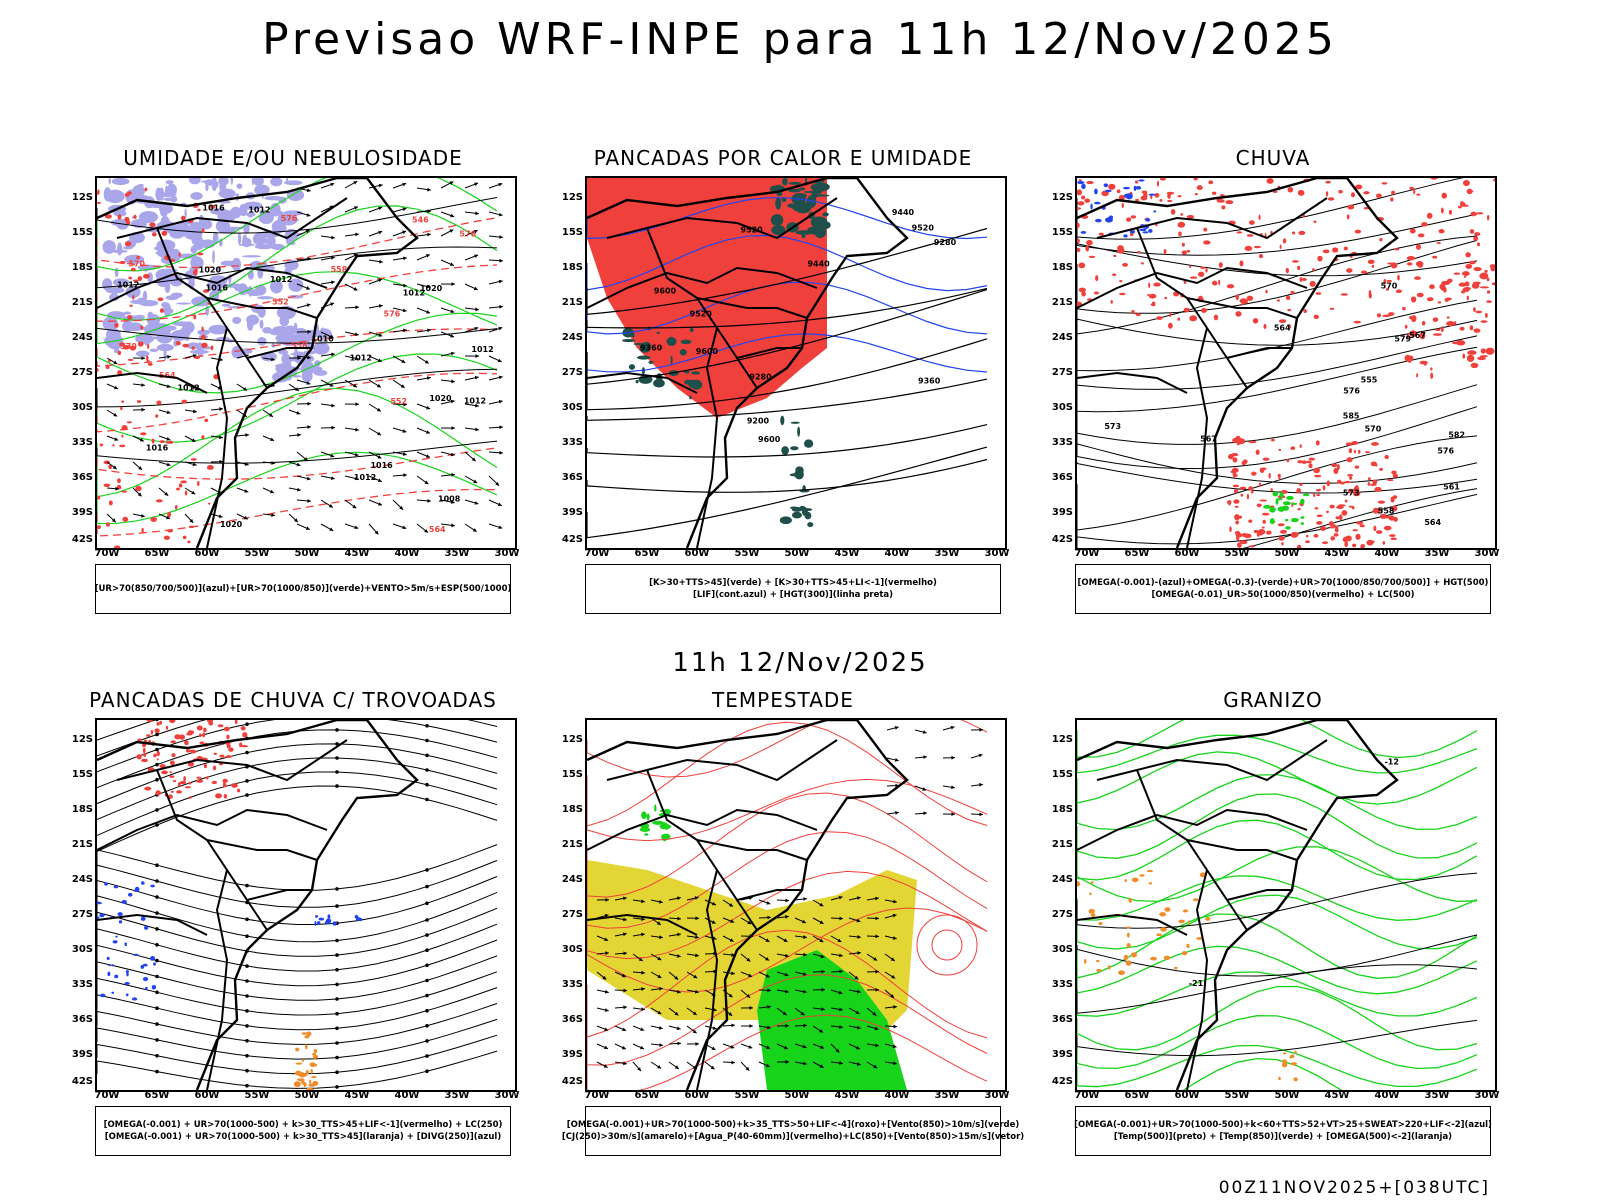 This screenshot has height=1200, width=1600. What do you see at coordinates (572, 512) in the screenshot?
I see `latitude-tick-label: 39S` at bounding box center [572, 512].